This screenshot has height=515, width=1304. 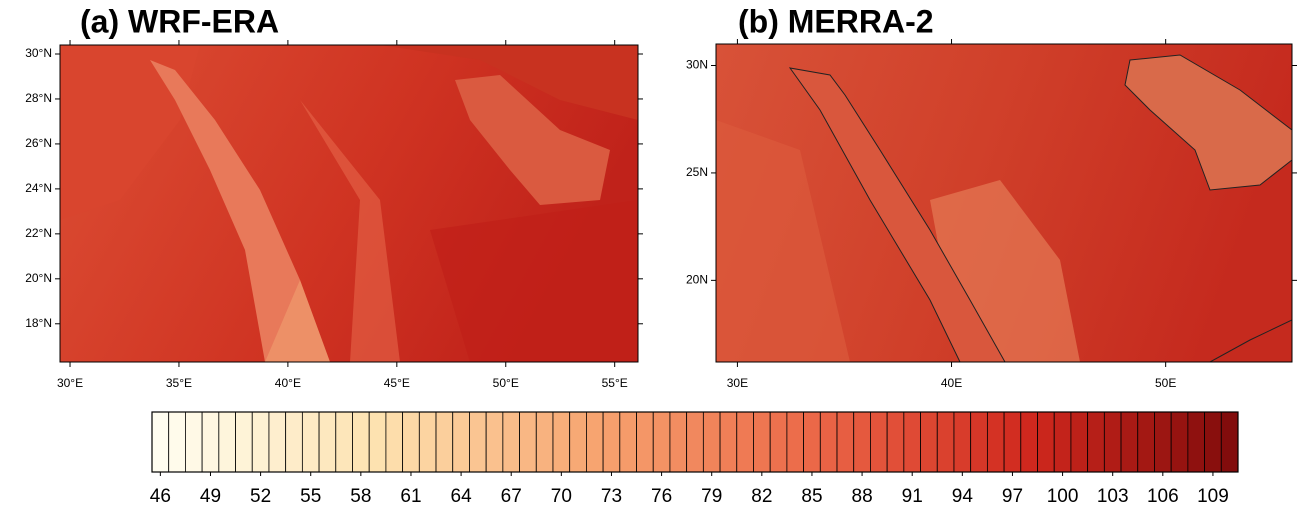 What do you see at coordinates (260, 496) in the screenshot?
I see `colorbar-label: 52` at bounding box center [260, 496].